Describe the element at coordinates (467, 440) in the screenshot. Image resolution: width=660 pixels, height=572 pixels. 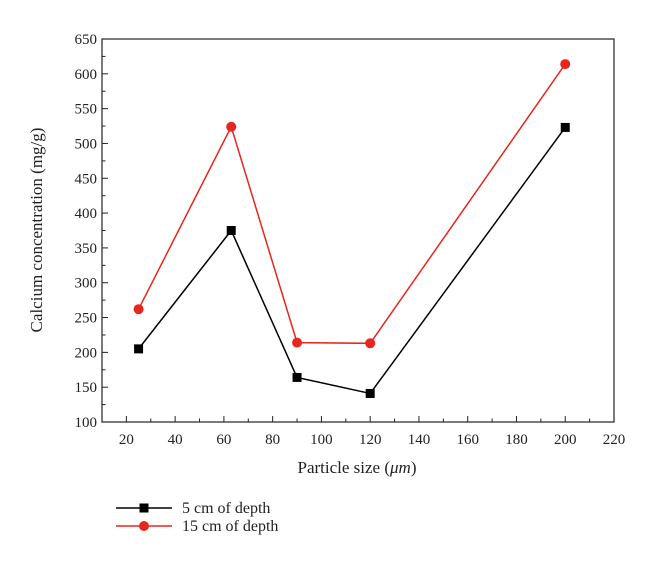
I see `x-tick-label: 160` at that location.